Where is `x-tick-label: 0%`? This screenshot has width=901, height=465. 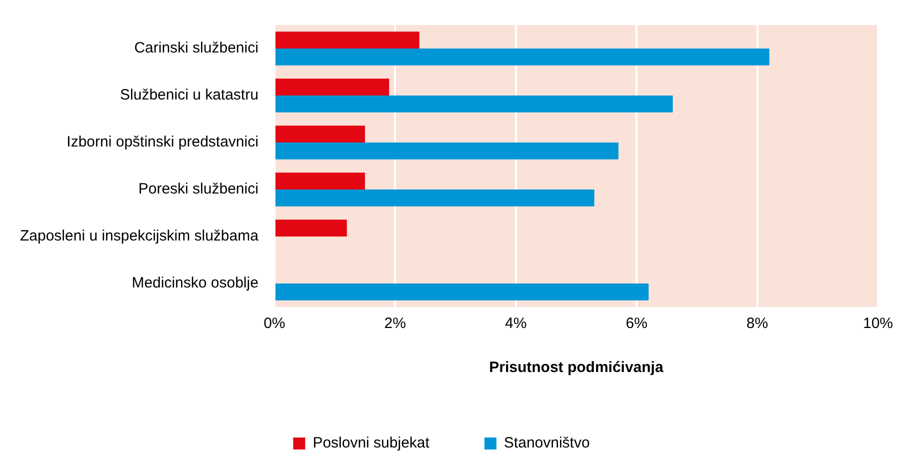
x-tick-label: 0% is located at coordinates (275, 323).